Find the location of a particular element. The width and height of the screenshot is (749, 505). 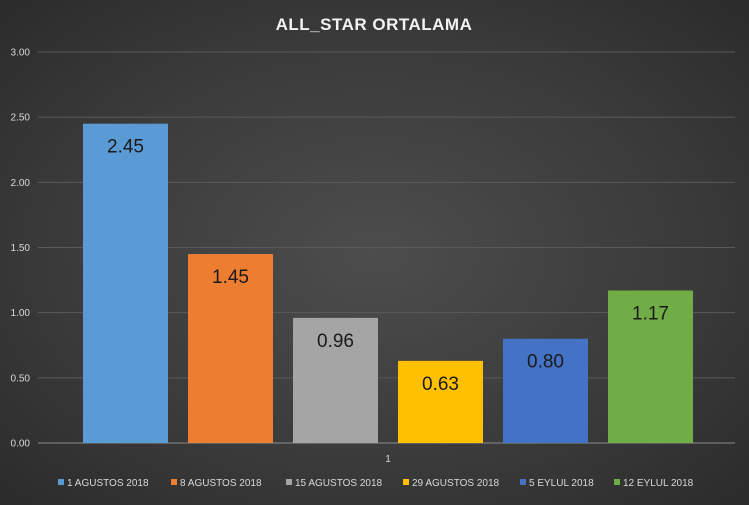

legend-entry: 12 EYLUL 2018 is located at coordinates (658, 483).